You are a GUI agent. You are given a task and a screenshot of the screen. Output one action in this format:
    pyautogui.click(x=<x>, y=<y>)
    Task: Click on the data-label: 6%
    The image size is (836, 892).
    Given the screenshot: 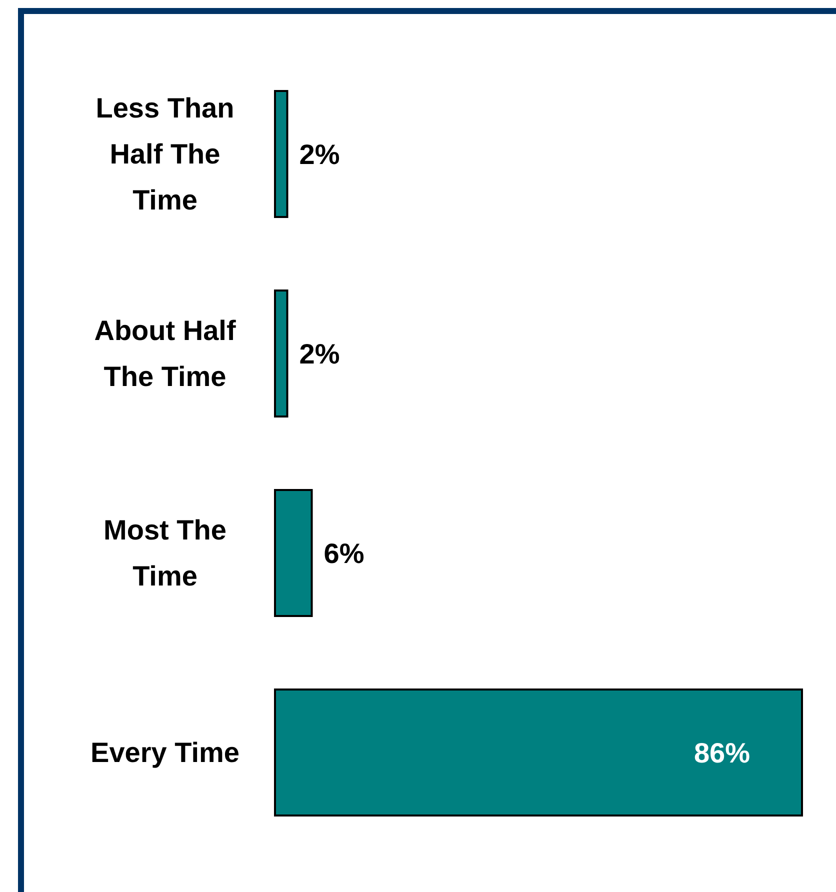 What is the action you would take?
    pyautogui.click(x=344, y=553)
    